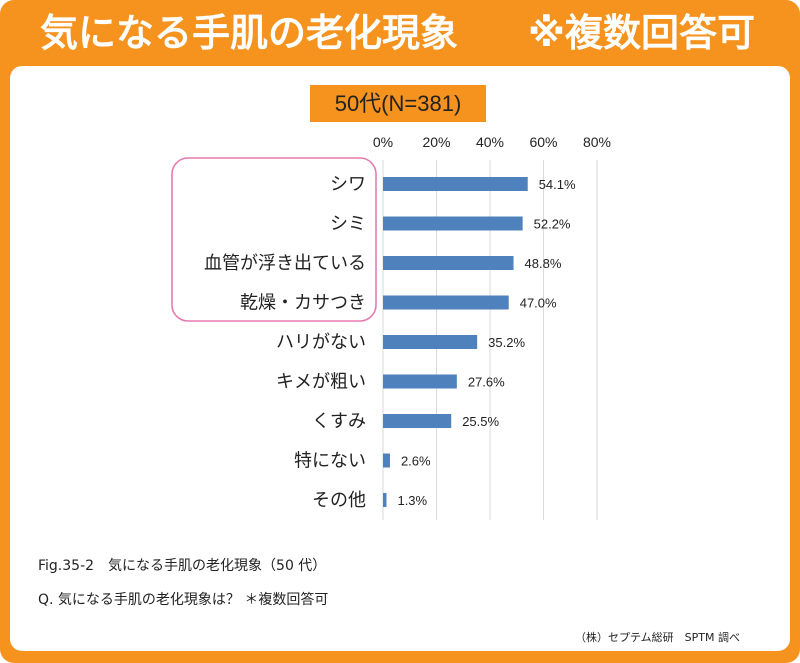 This screenshot has width=800, height=663. Describe the element at coordinates (552, 224) in the screenshot. I see `data-label: 52.2%` at that location.